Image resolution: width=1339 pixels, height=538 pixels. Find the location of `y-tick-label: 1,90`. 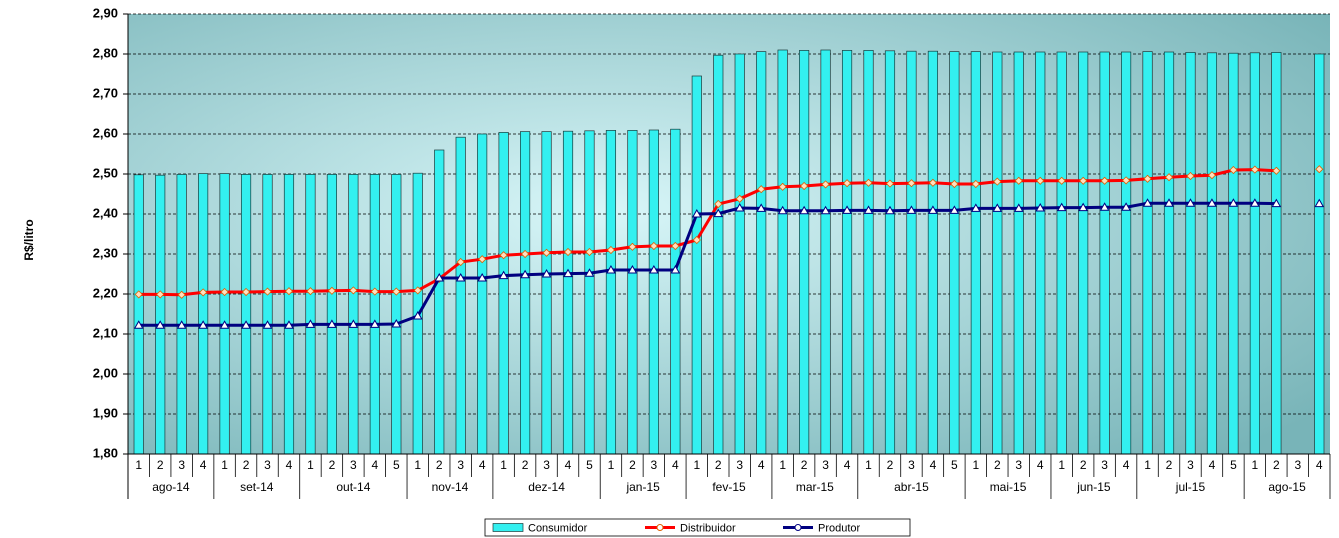

y-tick-label: 1,90 is located at coordinates (105, 412).